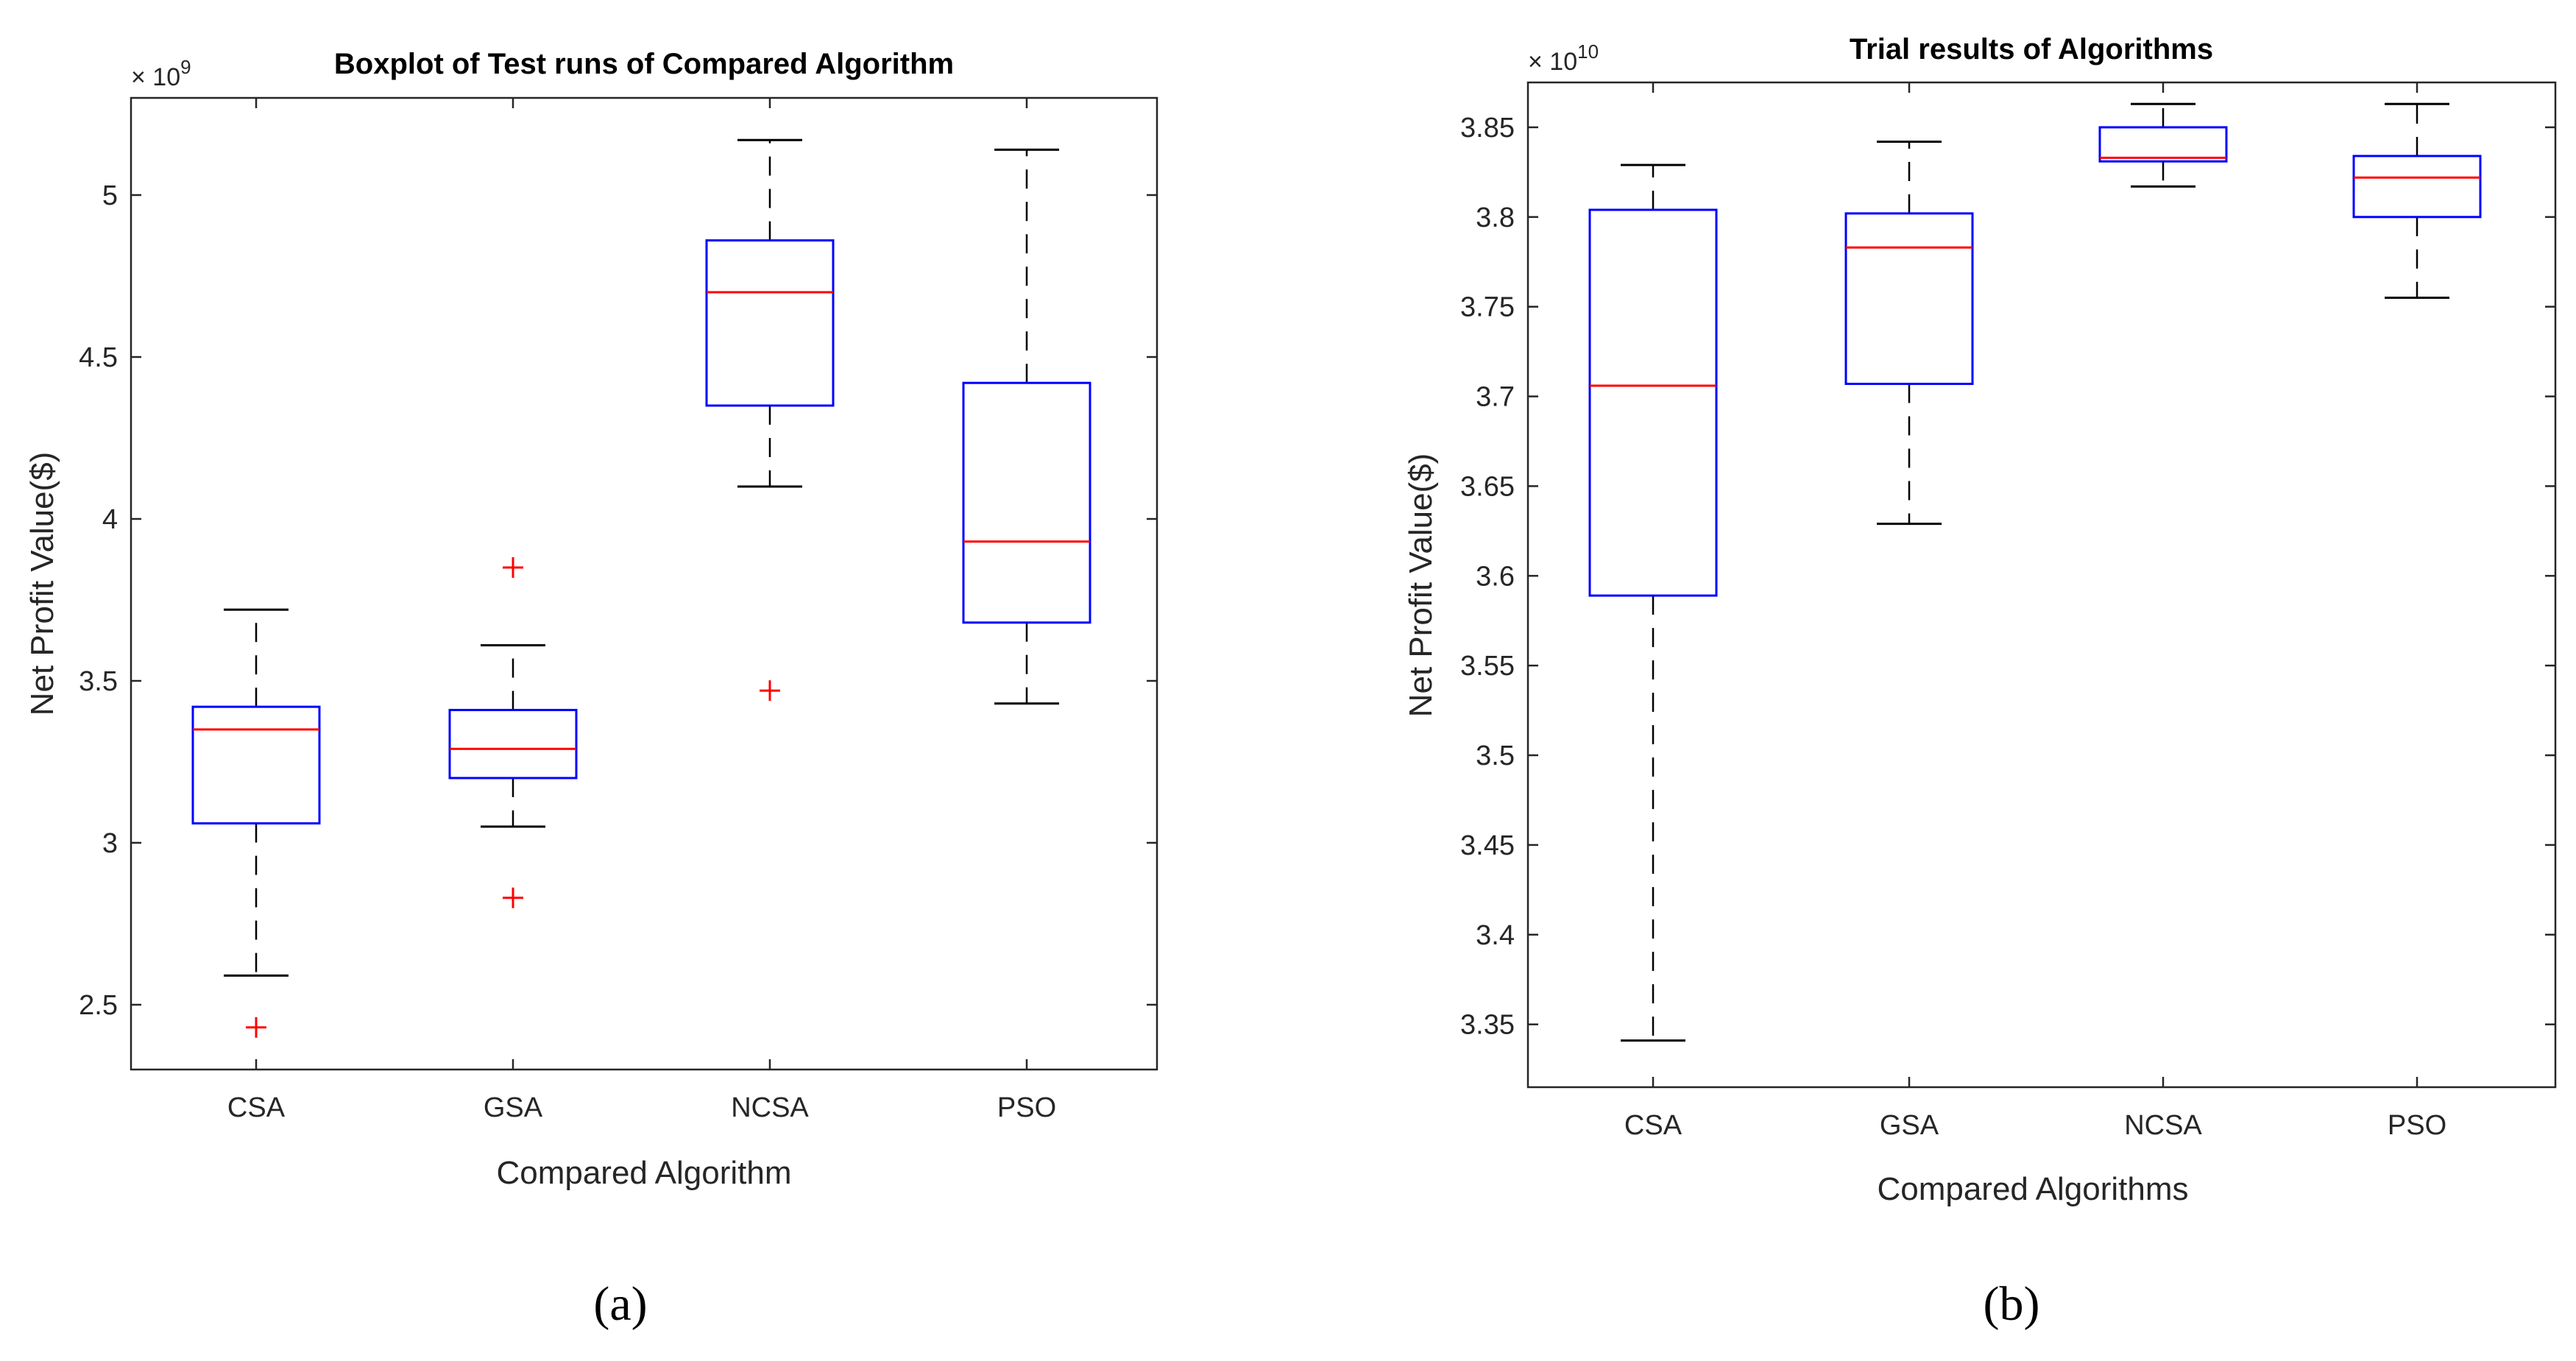 This screenshot has width=2576, height=1361. I want to click on y-scale-factor-a: × 10⁹, so click(161, 73).